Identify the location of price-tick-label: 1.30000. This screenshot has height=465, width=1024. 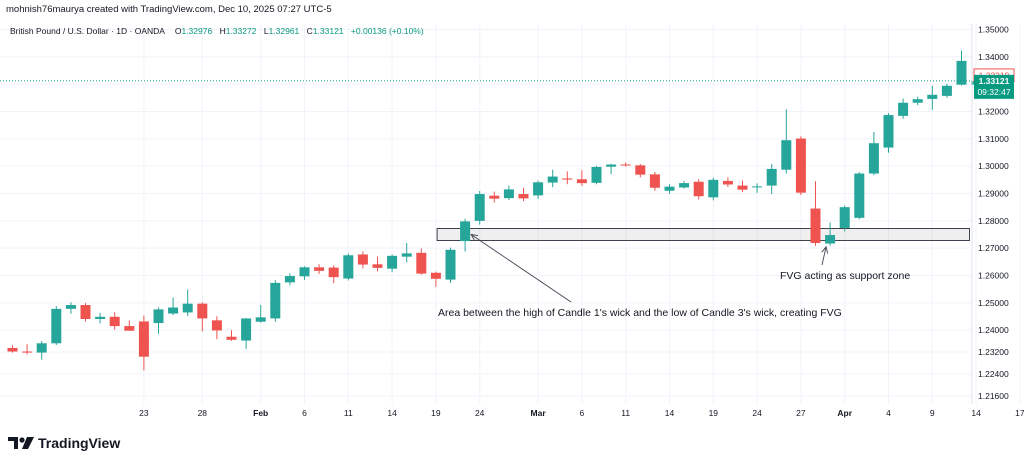
(993, 166).